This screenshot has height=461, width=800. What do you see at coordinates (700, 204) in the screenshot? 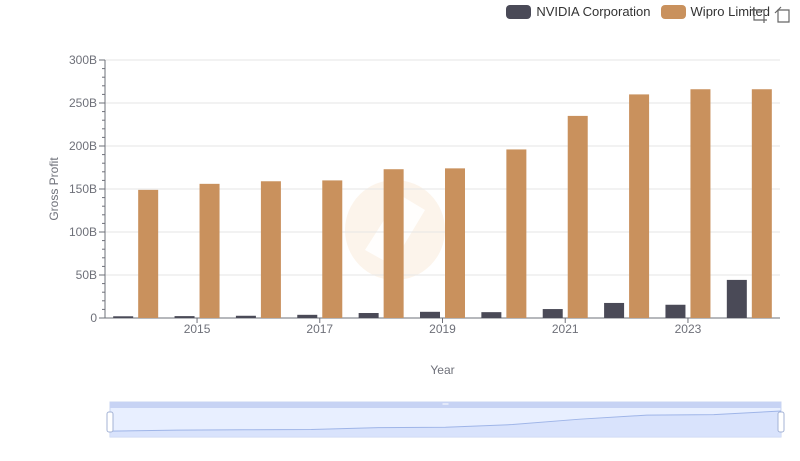
I see `bar-wipro-2023` at bounding box center [700, 204].